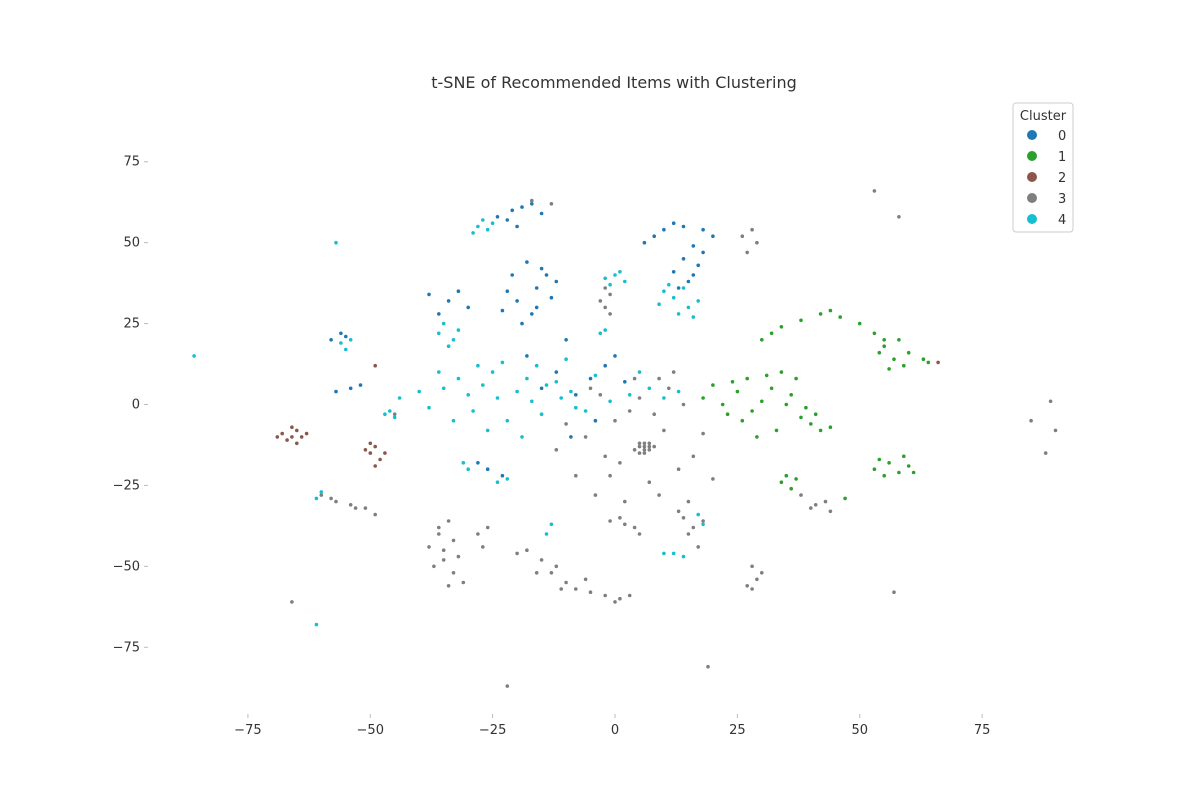 The width and height of the screenshot is (1200, 800). I want to click on legend-title: Cluster, so click(1043, 116).